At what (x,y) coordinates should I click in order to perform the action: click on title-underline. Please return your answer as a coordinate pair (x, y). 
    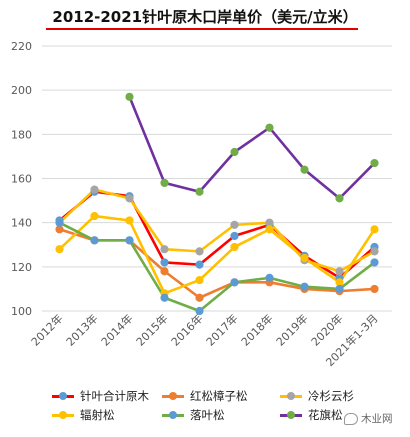
    Looking at the image, I should click on (202, 29).